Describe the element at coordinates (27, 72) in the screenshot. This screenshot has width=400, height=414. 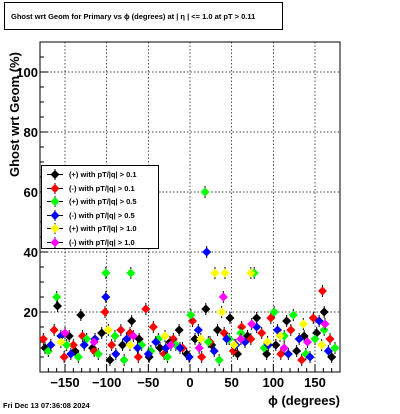
I see `y-tick-label: 100` at that location.